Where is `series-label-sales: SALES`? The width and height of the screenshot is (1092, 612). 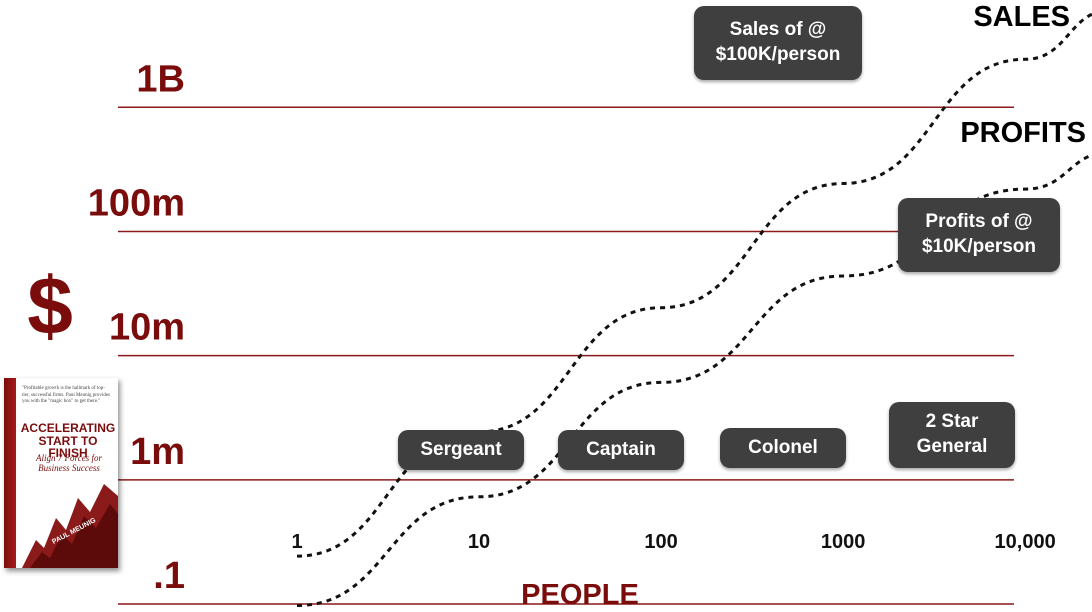
series-label-sales: SALES is located at coordinates (1021, 17).